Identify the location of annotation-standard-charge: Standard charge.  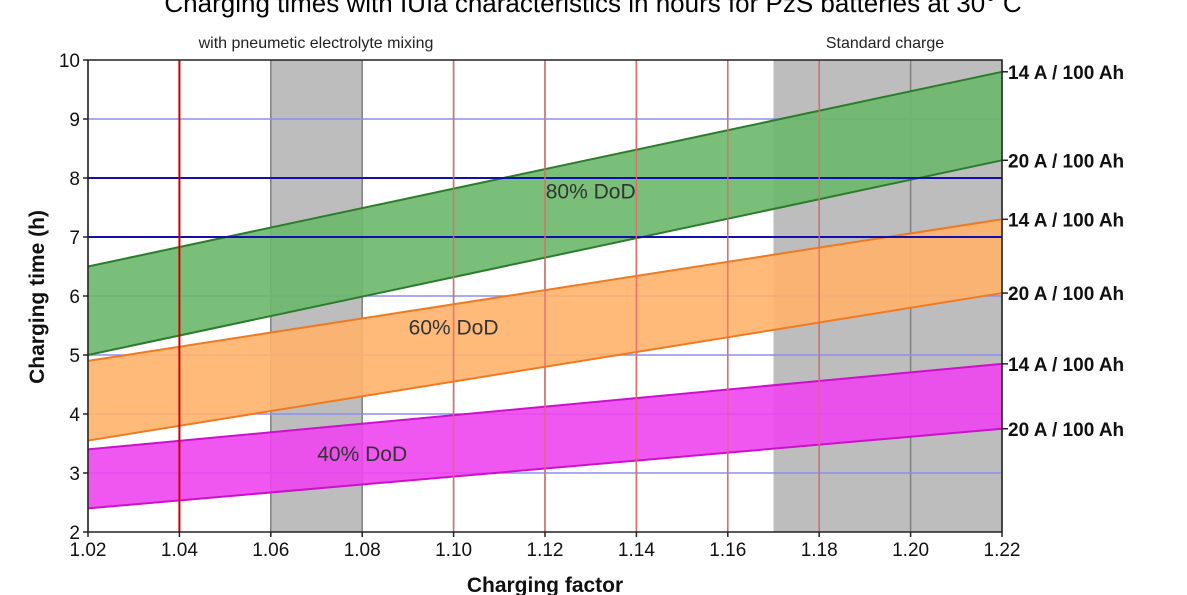
(885, 43).